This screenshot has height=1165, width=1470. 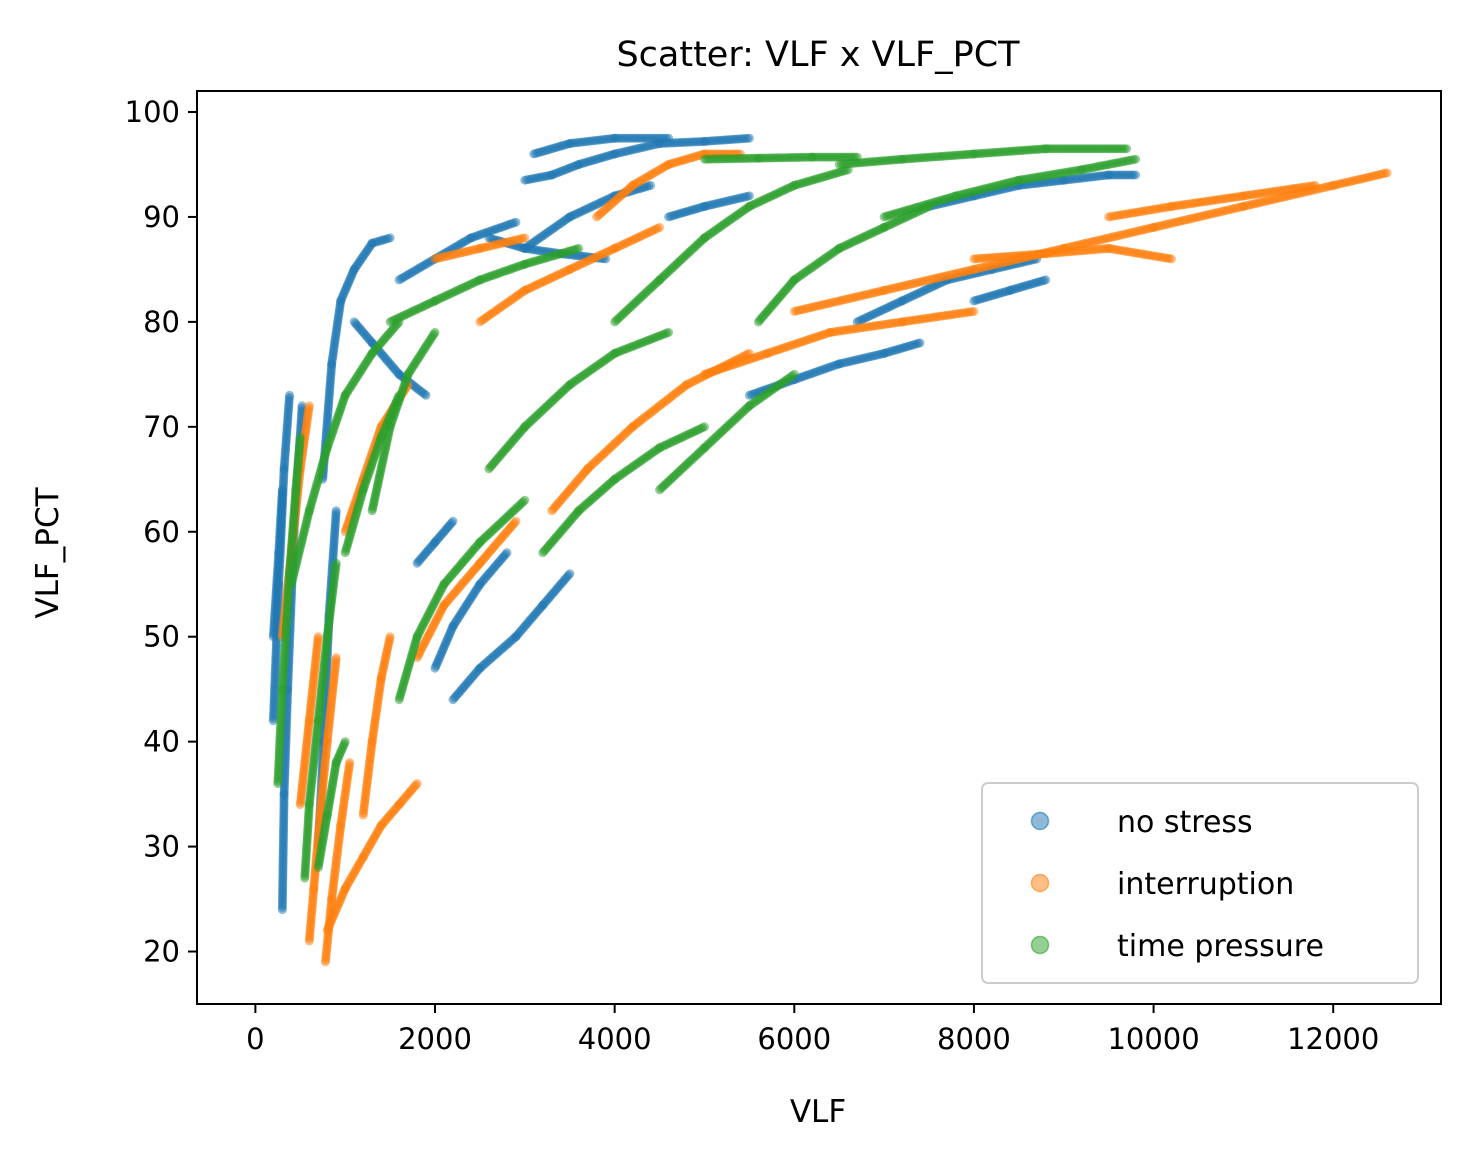 I want to click on chart-title: Scatter: VLF x VLF_PCT, so click(x=818, y=55).